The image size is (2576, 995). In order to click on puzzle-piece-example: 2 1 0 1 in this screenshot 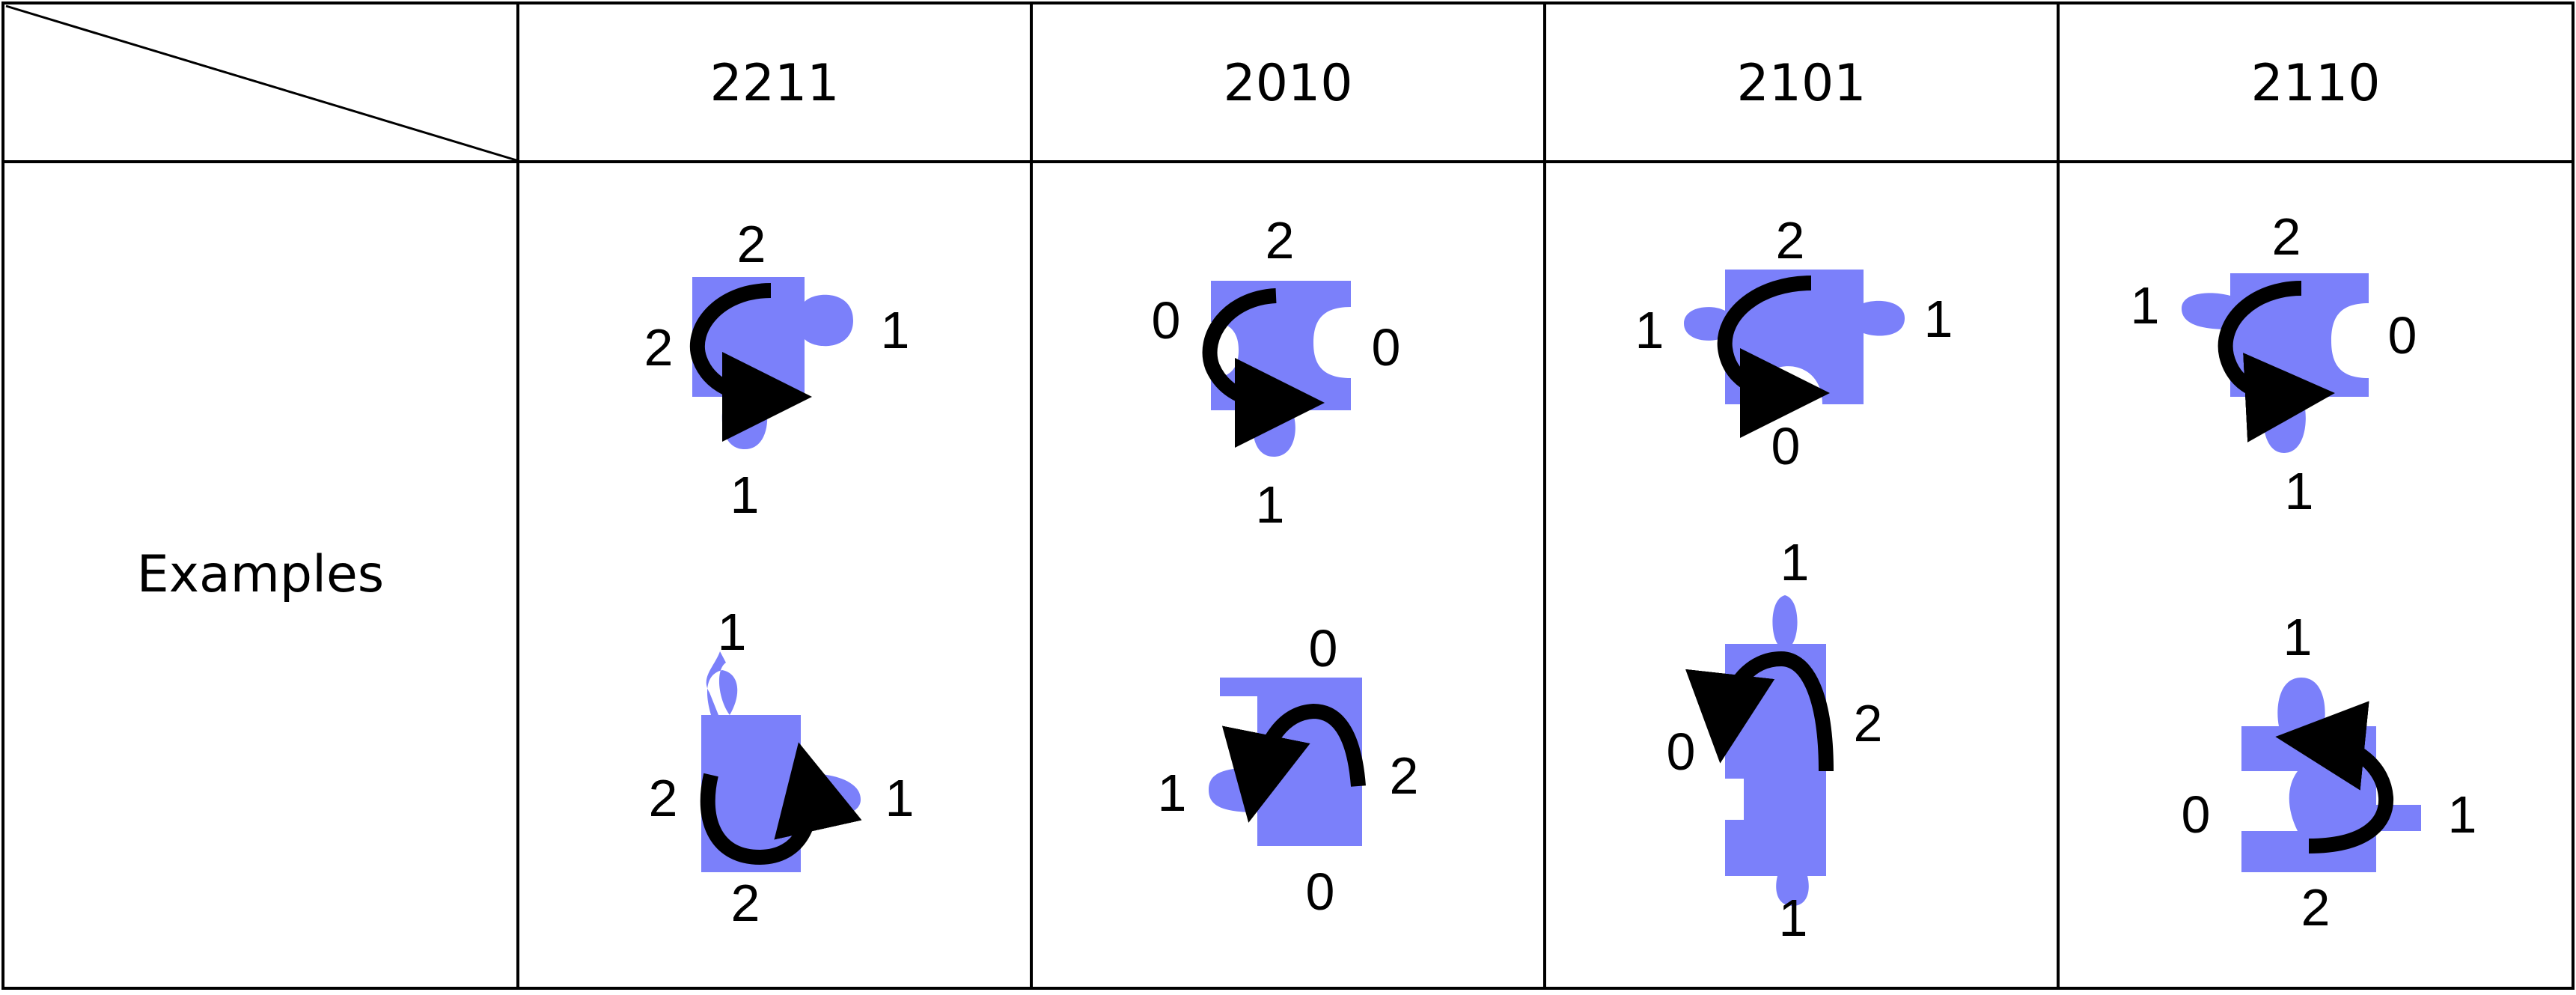, I will do `click(2274, 363)`.